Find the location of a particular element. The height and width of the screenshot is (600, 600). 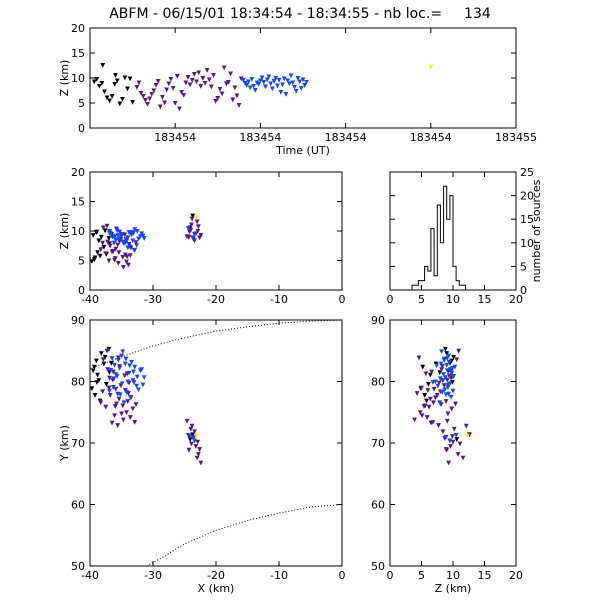

title-count-label: nb loc.= is located at coordinates (413, 14).